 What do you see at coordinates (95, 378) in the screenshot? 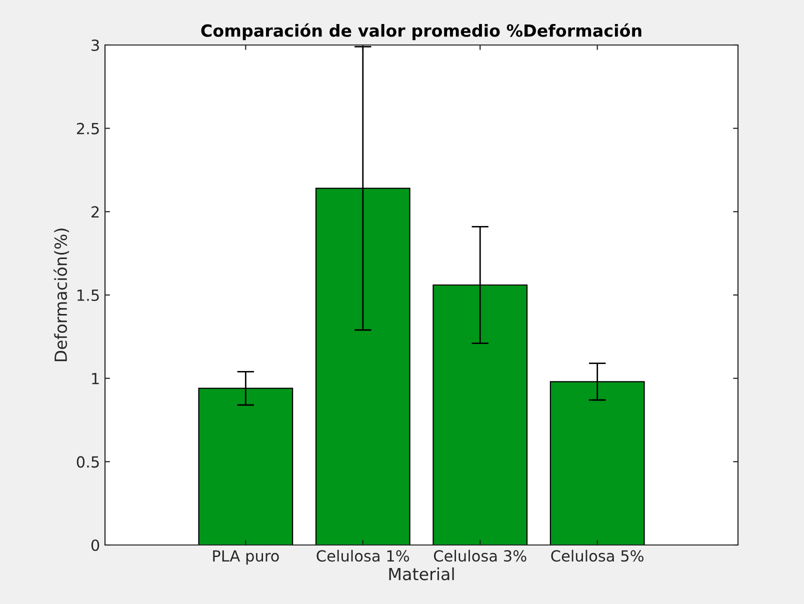
I see `y-tick-label: 1` at bounding box center [95, 378].